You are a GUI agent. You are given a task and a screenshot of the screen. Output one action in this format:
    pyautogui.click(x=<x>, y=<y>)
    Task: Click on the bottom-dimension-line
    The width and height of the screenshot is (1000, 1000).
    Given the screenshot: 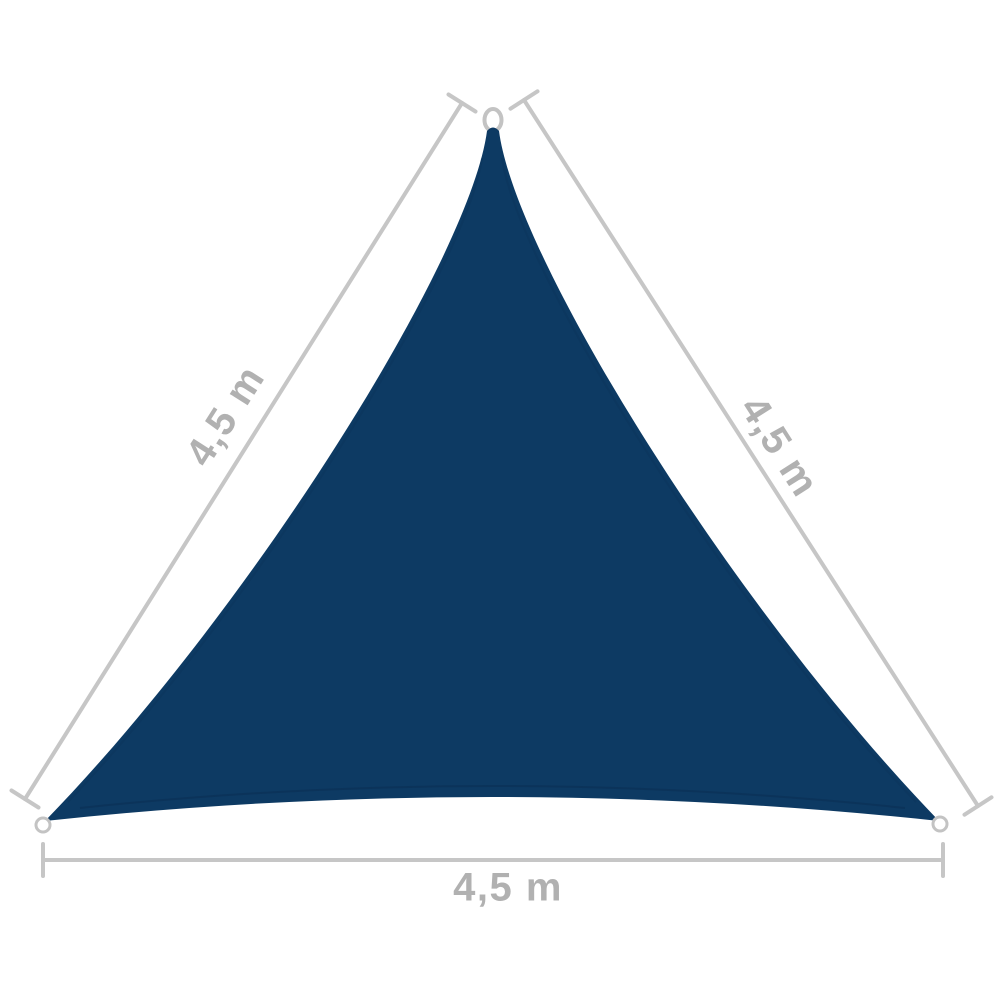 What is the action you would take?
    pyautogui.click(x=493, y=860)
    